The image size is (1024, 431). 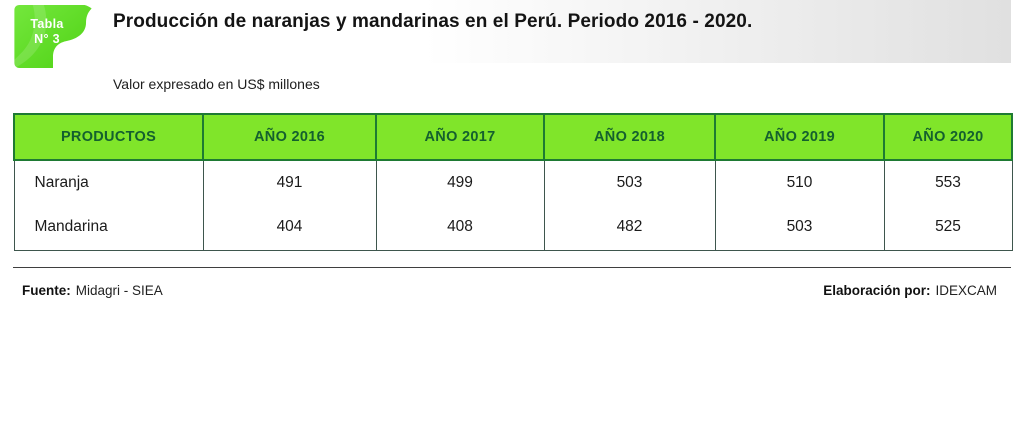 What do you see at coordinates (108, 227) in the screenshot?
I see `product-name-cell: Mandarina` at bounding box center [108, 227].